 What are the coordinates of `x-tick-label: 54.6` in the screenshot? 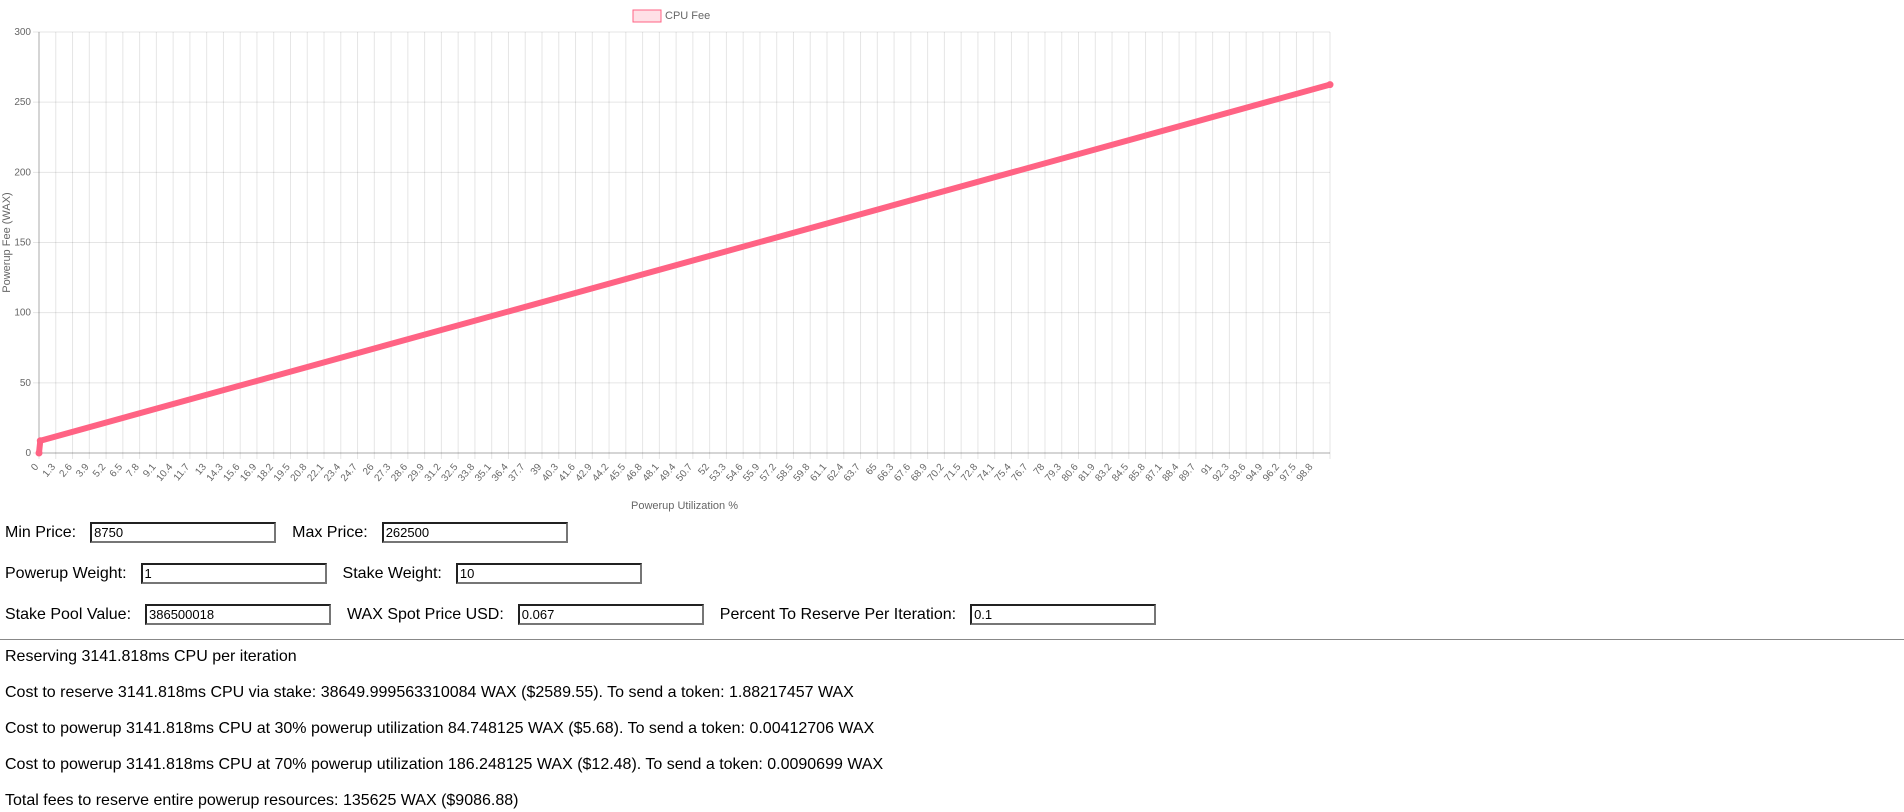 It's located at (735, 473).